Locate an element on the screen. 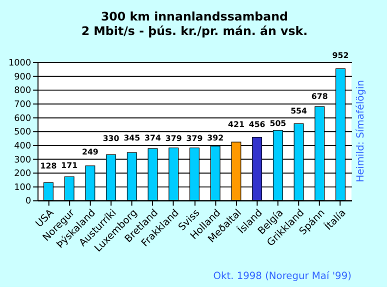 The image size is (387, 300). y-tick-label: 200 is located at coordinates (23, 174).